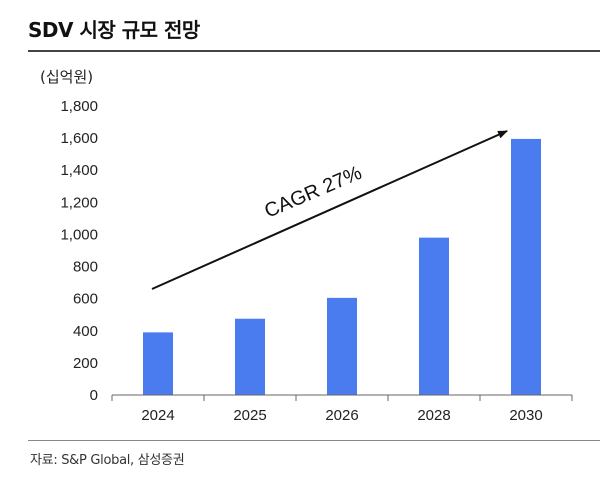 The image size is (614, 484). What do you see at coordinates (85, 331) in the screenshot?
I see `y-tick-label: 400` at bounding box center [85, 331].